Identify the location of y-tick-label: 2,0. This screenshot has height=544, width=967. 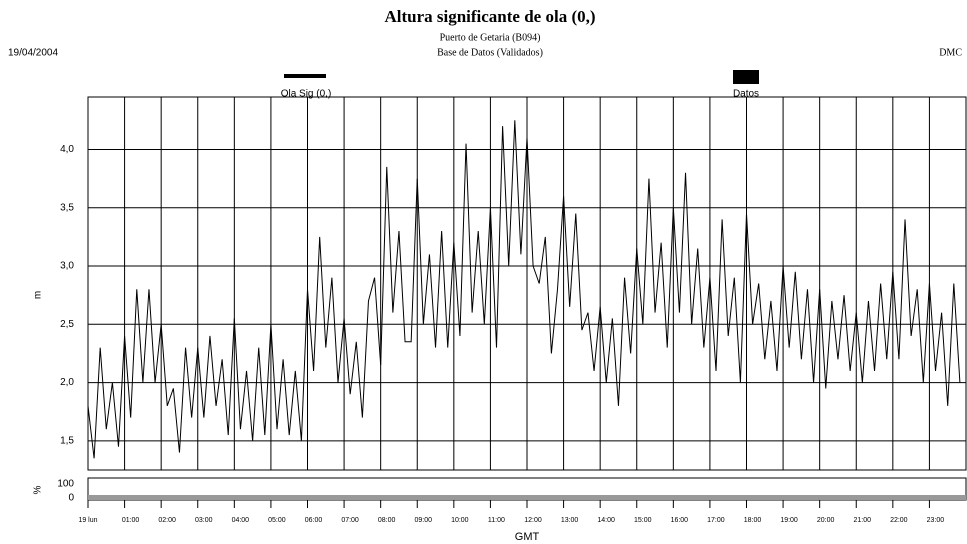
(67, 382).